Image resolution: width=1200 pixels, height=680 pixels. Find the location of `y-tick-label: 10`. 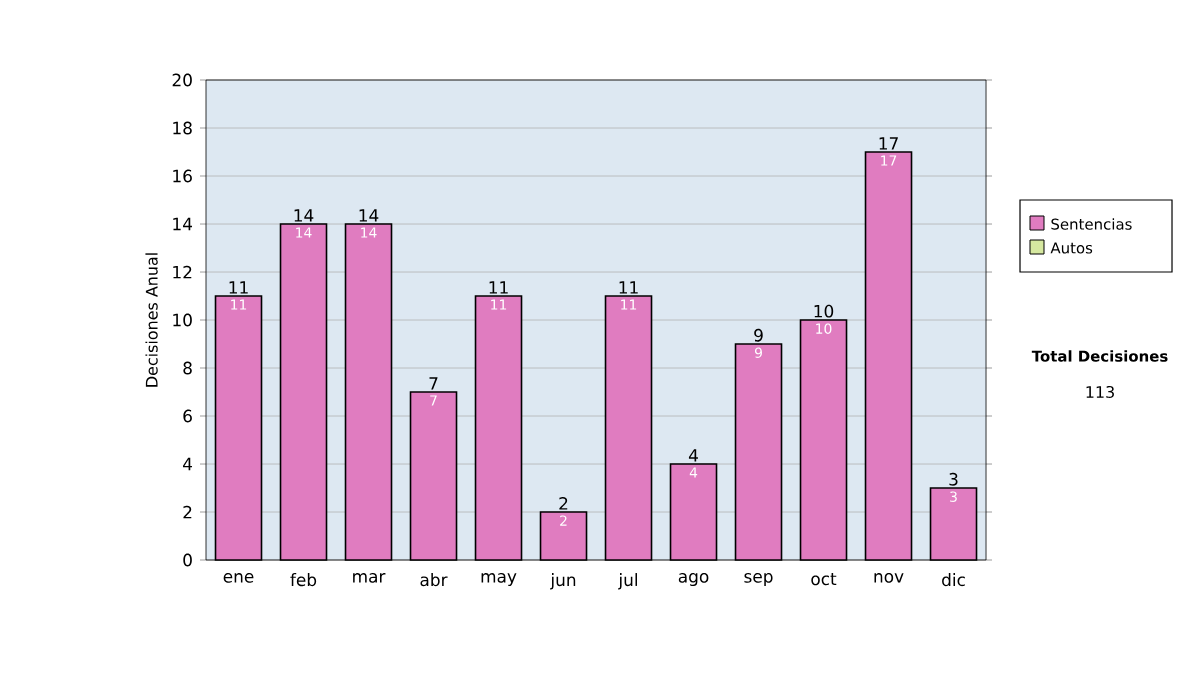

y-tick-label: 10 is located at coordinates (182, 320).